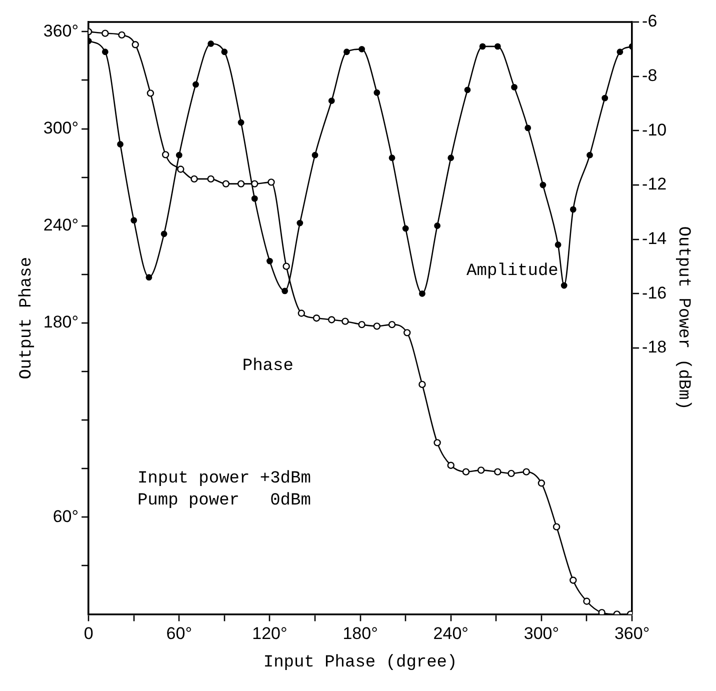 Image resolution: width=716 pixels, height=691 pixels. I want to click on y-tick-label: 300°, so click(61, 128).